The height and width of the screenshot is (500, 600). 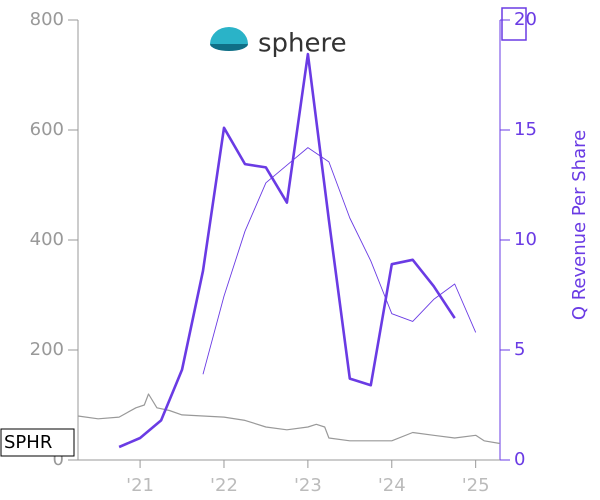 I want to click on y2-tick-label: 20, so click(x=525, y=19).